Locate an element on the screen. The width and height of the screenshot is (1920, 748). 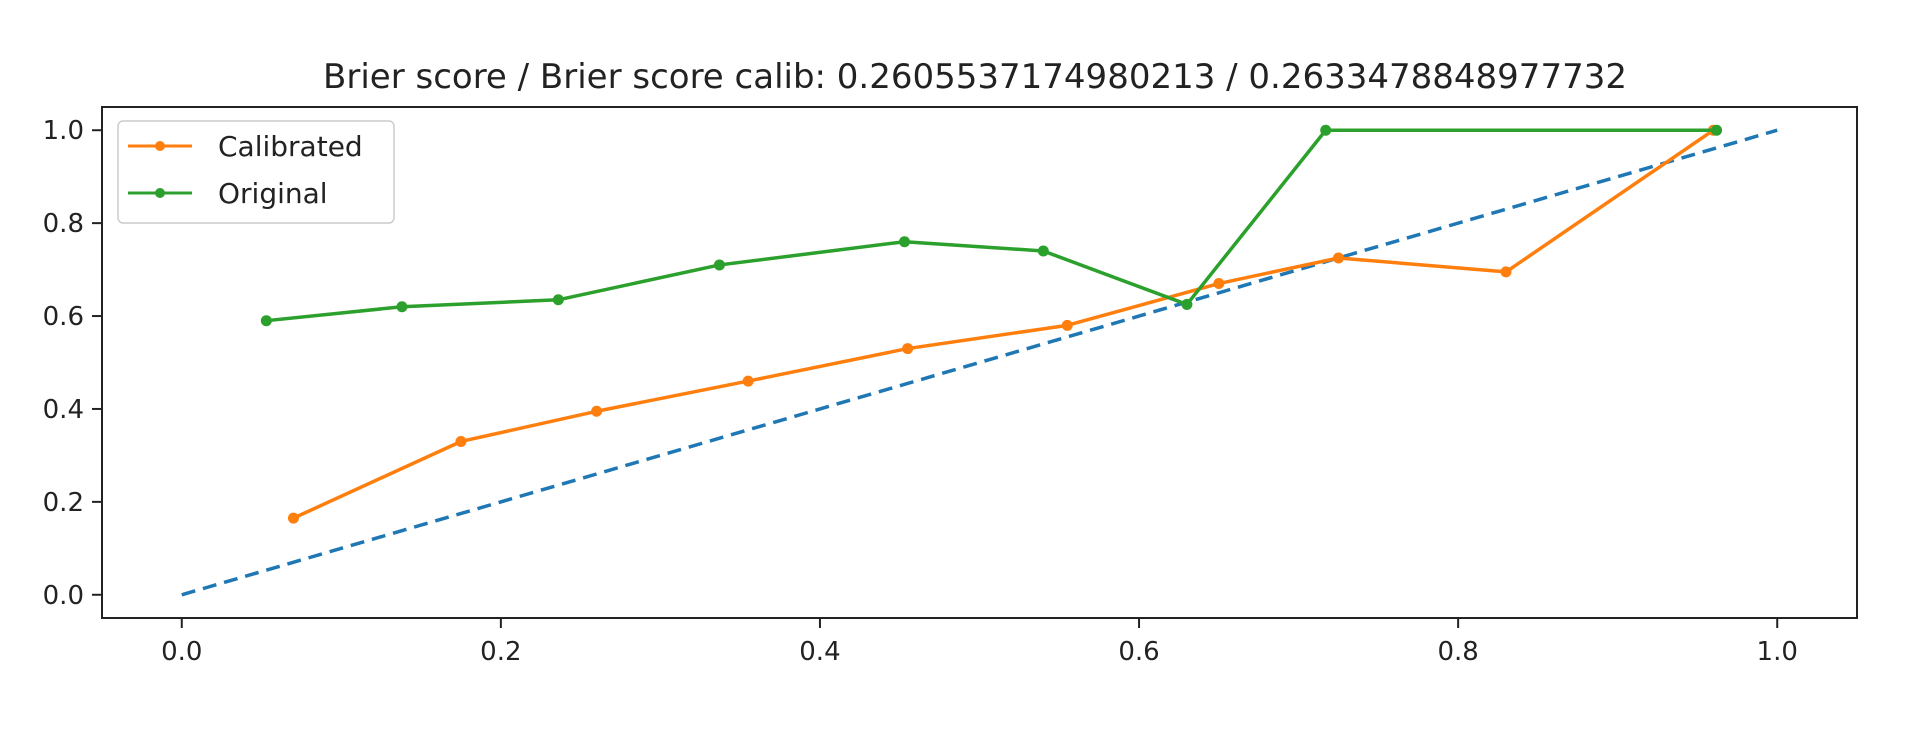
legend-label-calibrated: Calibrated is located at coordinates (290, 146).